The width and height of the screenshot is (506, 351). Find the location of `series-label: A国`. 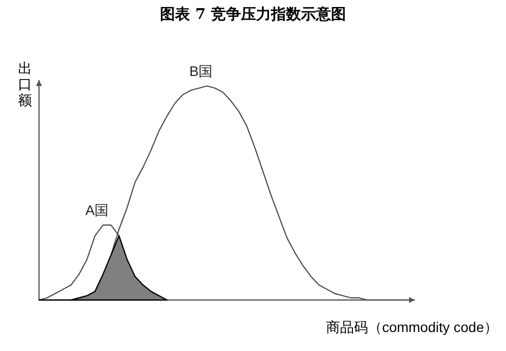

series-label: A国 is located at coordinates (97, 210).